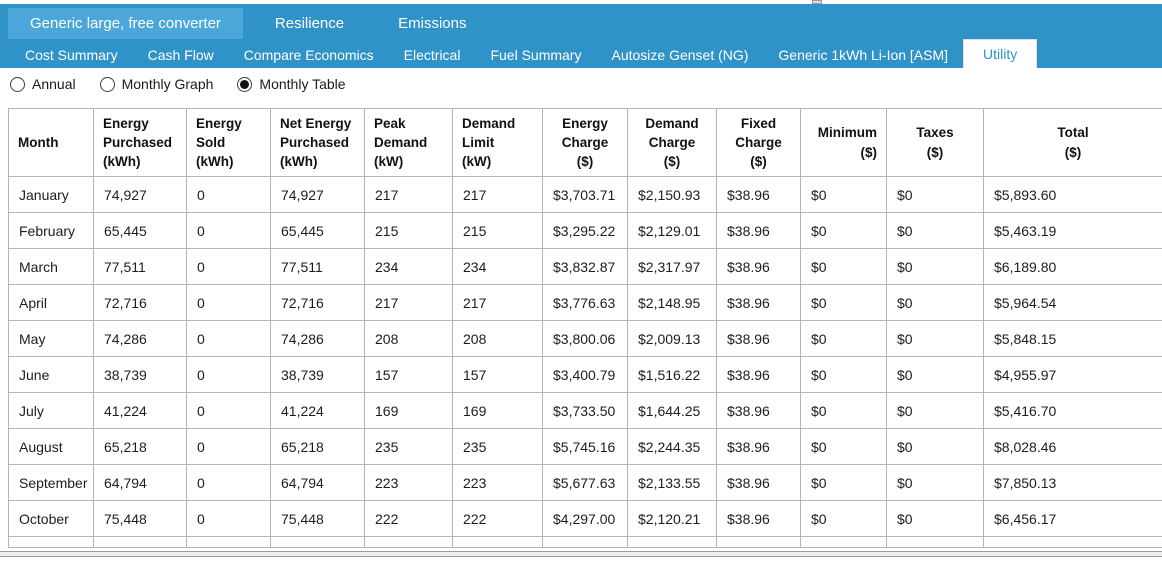 The height and width of the screenshot is (561, 1162). What do you see at coordinates (291, 84) in the screenshot?
I see `radio-option-monthly-table: Monthly Table` at bounding box center [291, 84].